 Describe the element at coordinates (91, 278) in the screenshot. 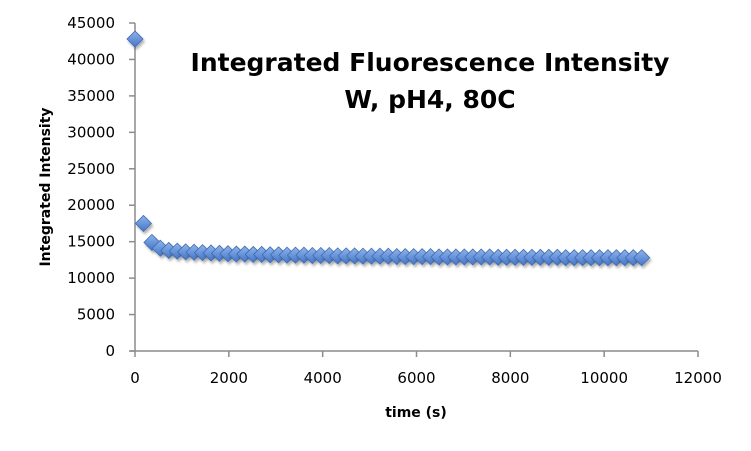

I see `y-tick-label: 10000` at that location.